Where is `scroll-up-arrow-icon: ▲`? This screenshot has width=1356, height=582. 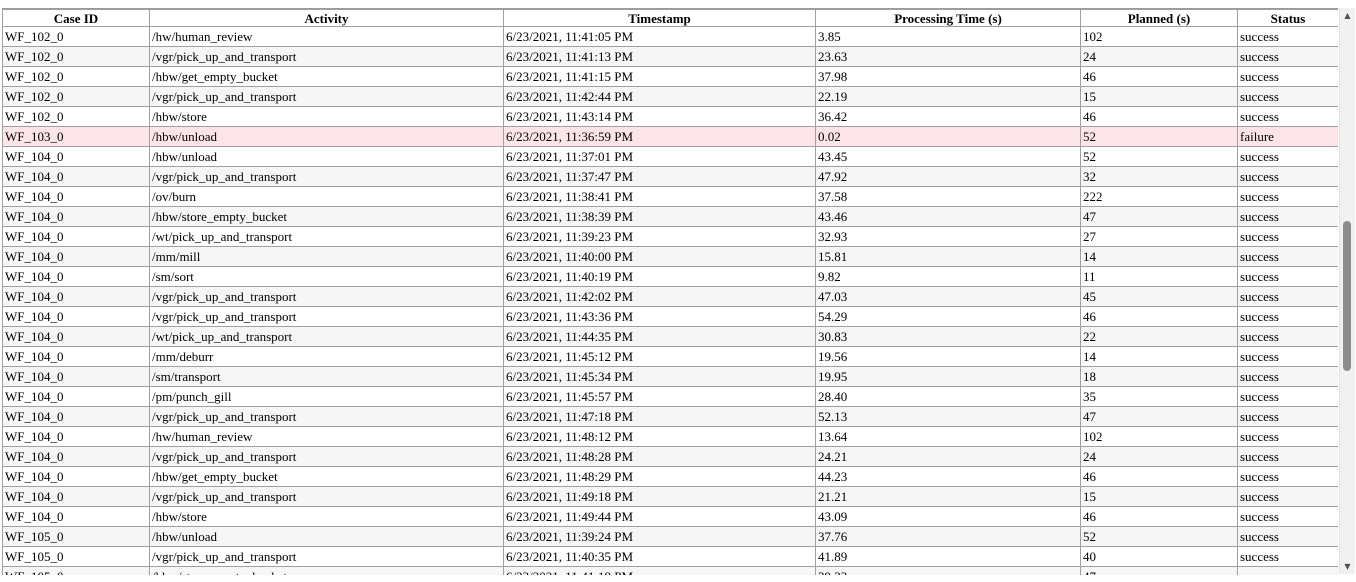 scroll-up-arrow-icon: ▲ is located at coordinates (1347, 15).